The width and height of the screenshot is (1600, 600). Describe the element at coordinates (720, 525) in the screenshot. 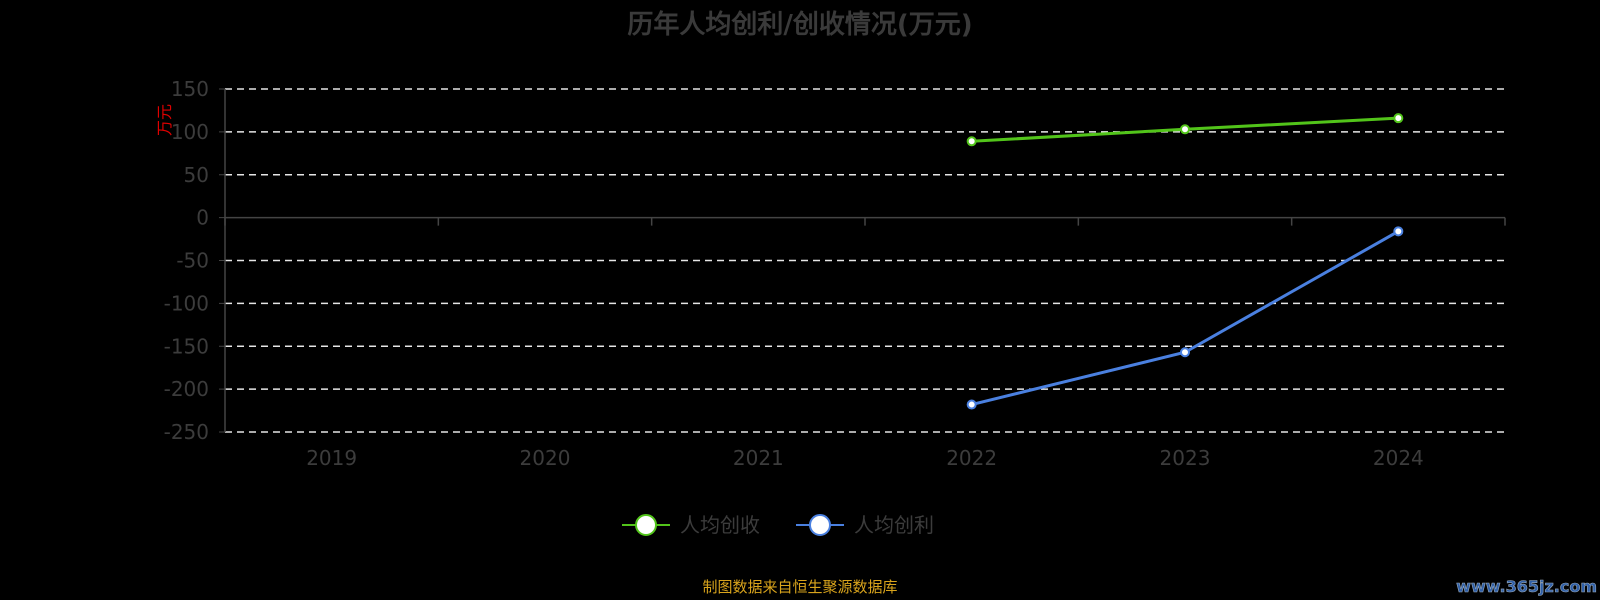

I see `legend-label: 人均创收` at that location.